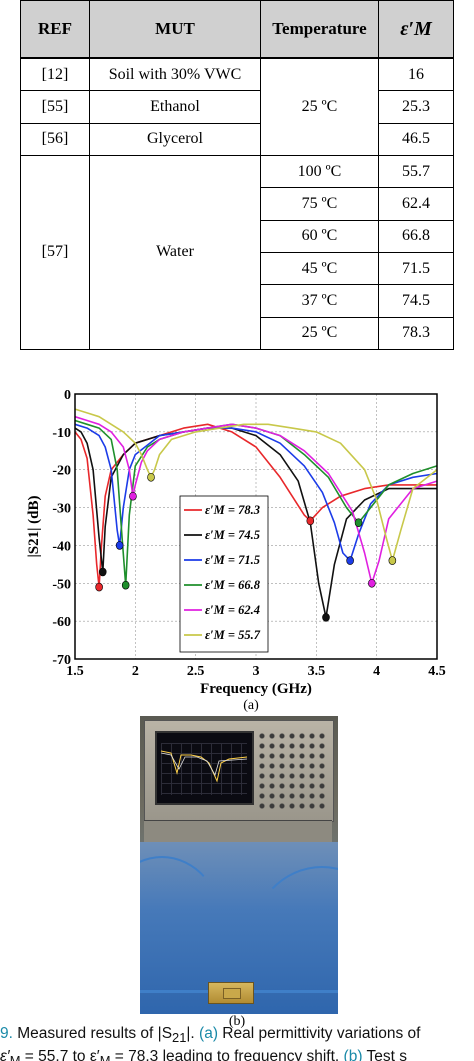  I want to click on x-tick-label: 4, so click(376, 671).